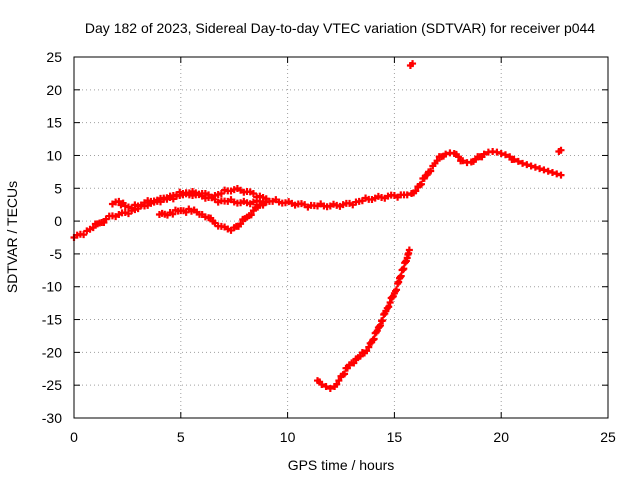 The height and width of the screenshot is (480, 640). I want to click on x-tick-label: 25, so click(608, 437).